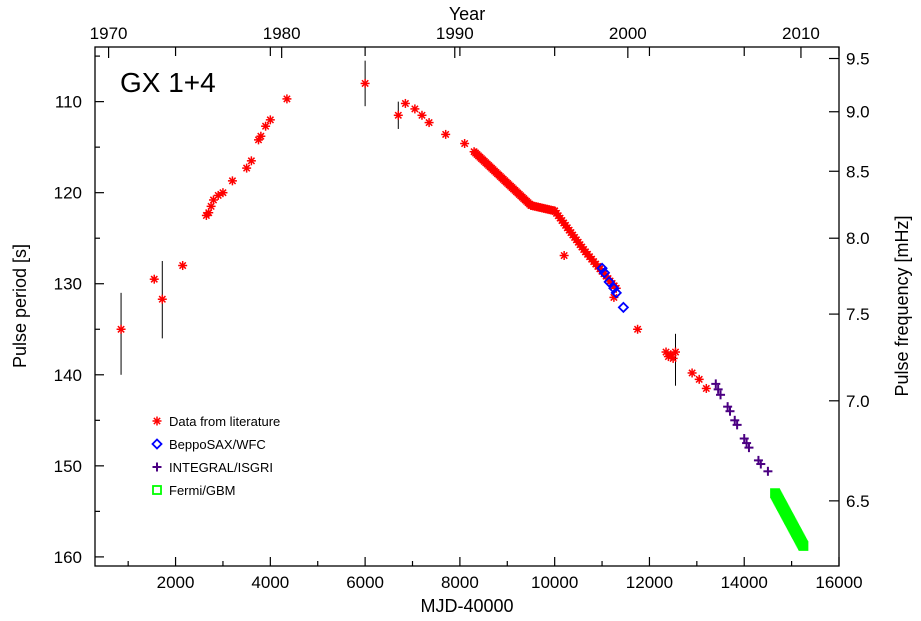 The image size is (921, 621). Describe the element at coordinates (270, 582) in the screenshot. I see `x-tick-label: 4000` at that location.